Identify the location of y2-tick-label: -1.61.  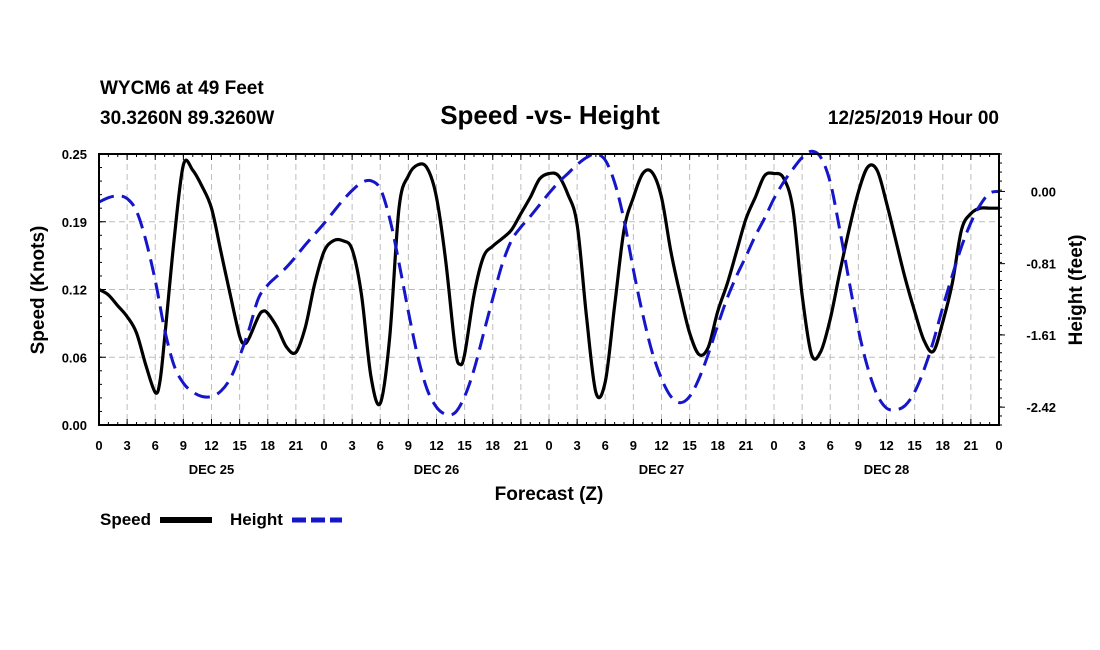
(1041, 335).